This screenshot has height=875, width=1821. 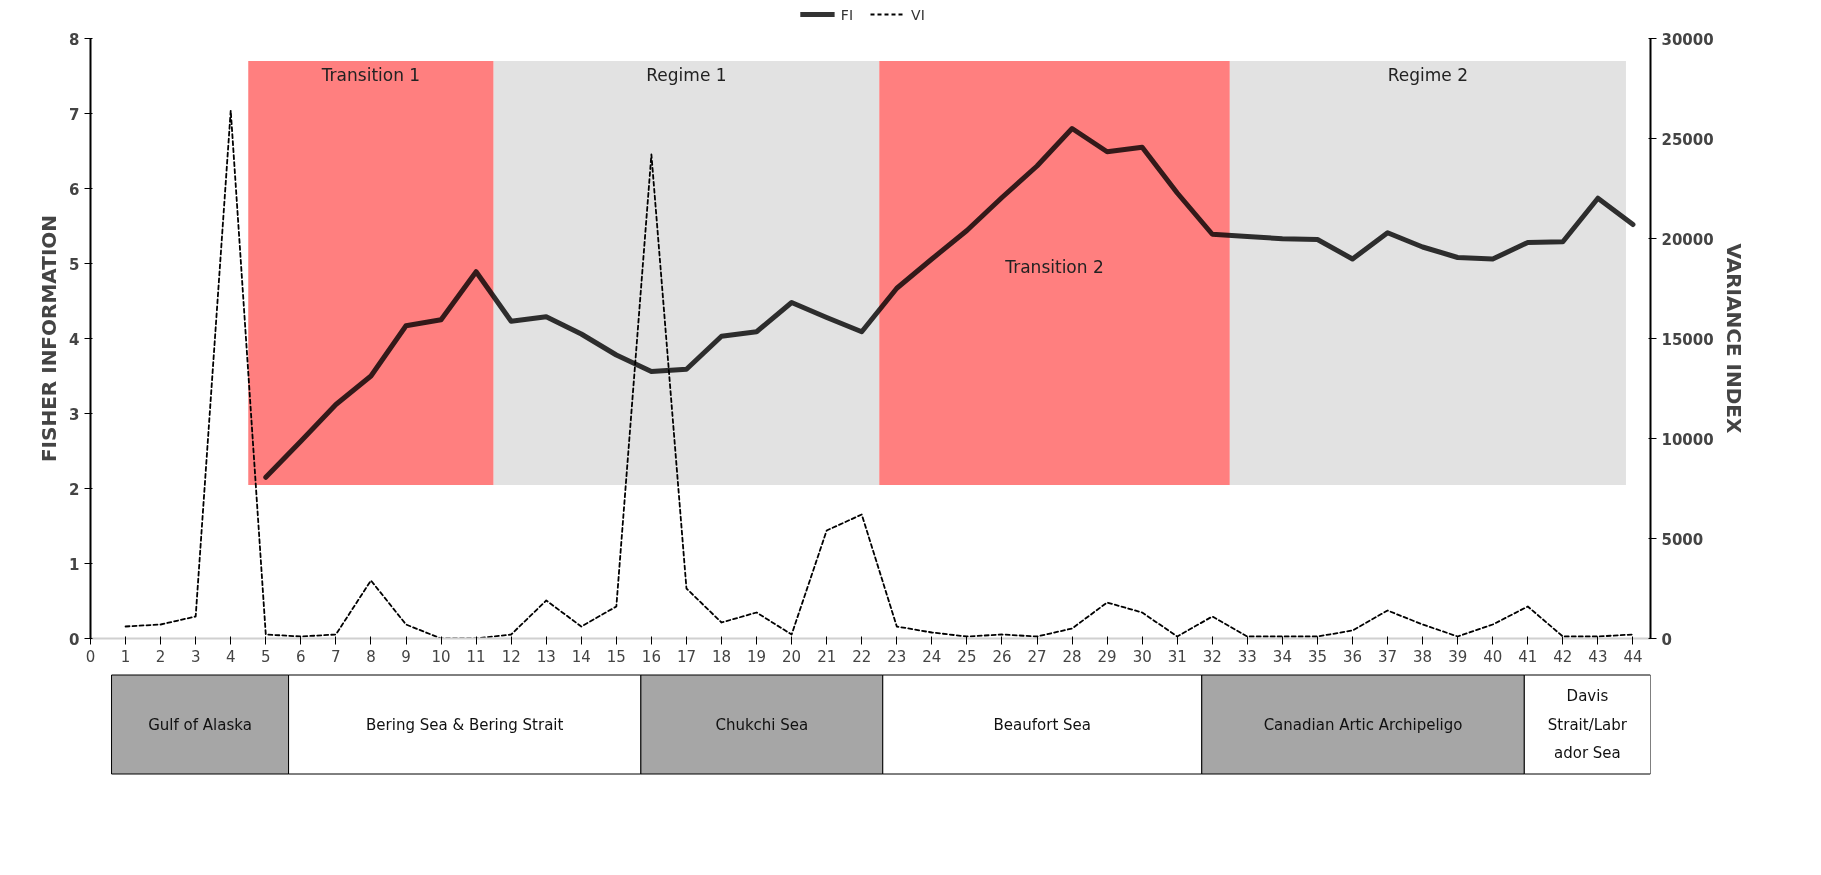 What do you see at coordinates (897, 656) in the screenshot?
I see `x-tick-label: 23` at bounding box center [897, 656].